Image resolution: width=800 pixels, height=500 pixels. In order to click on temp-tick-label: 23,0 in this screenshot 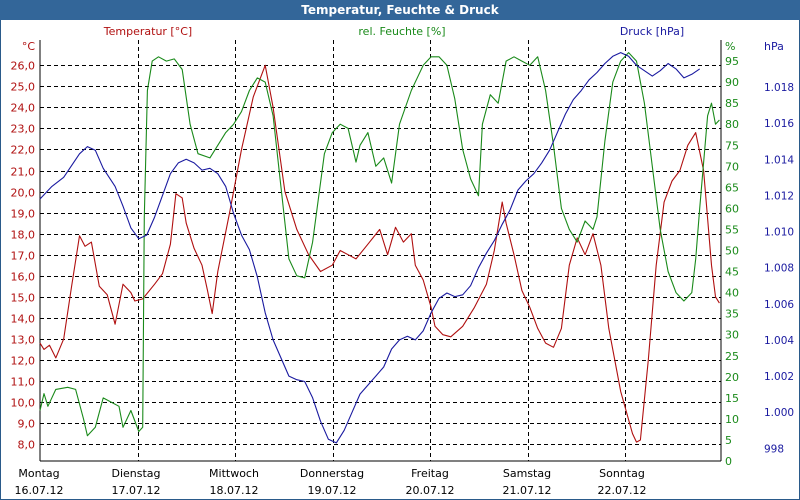, I will do `click(23, 129)`.